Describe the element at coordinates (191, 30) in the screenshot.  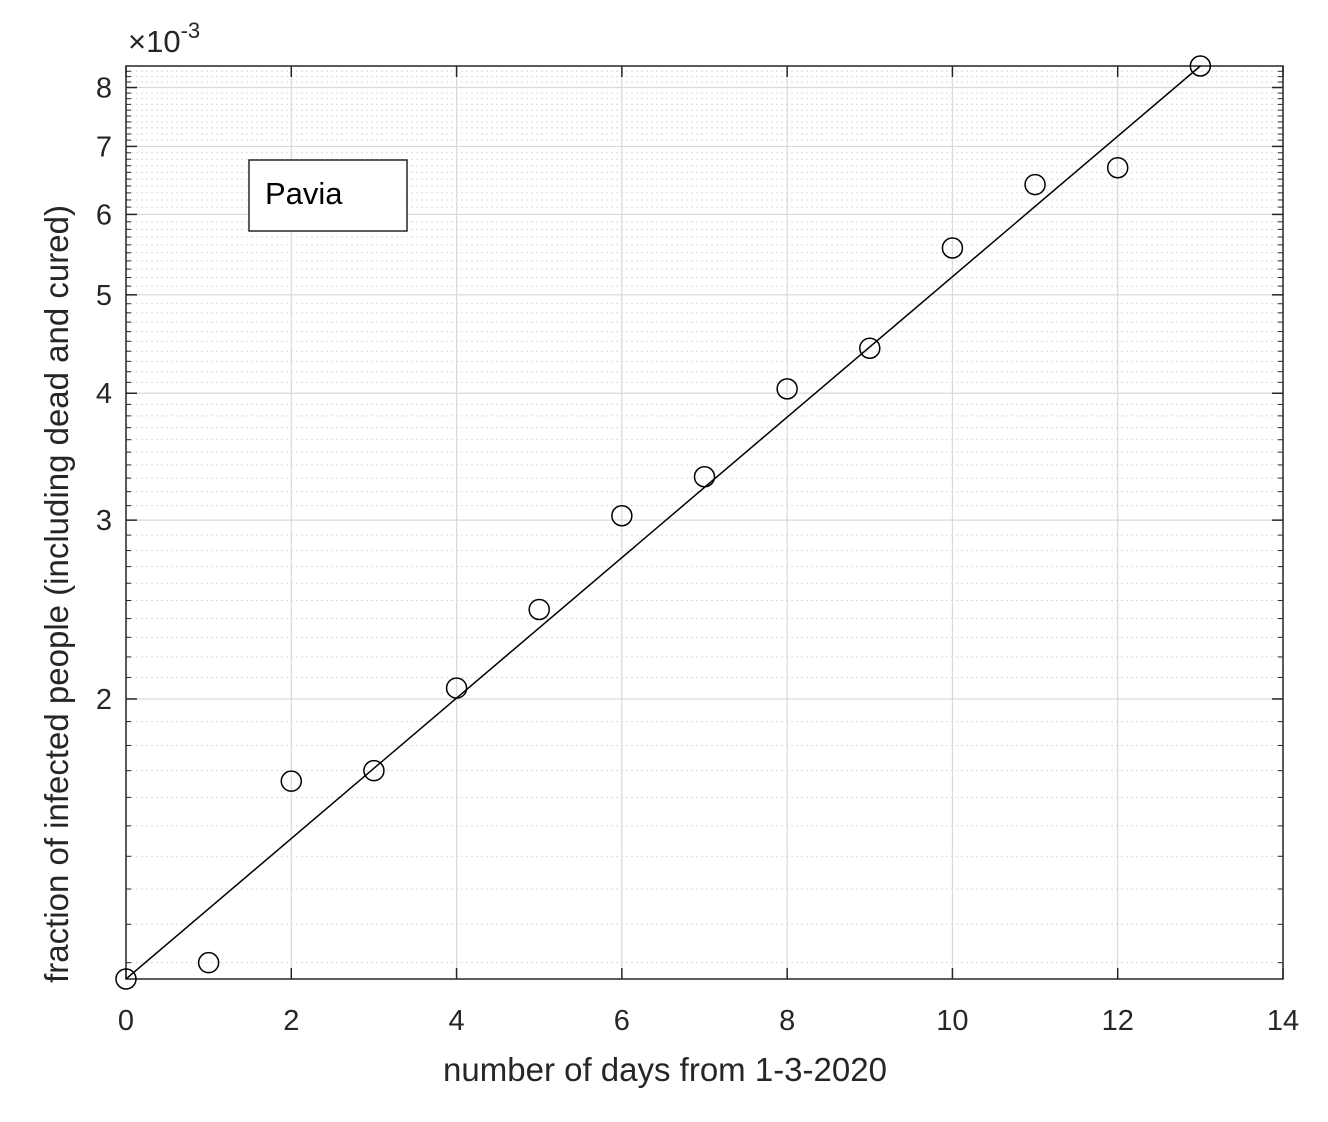
I see `y-multiplier-exponent: -3` at that location.